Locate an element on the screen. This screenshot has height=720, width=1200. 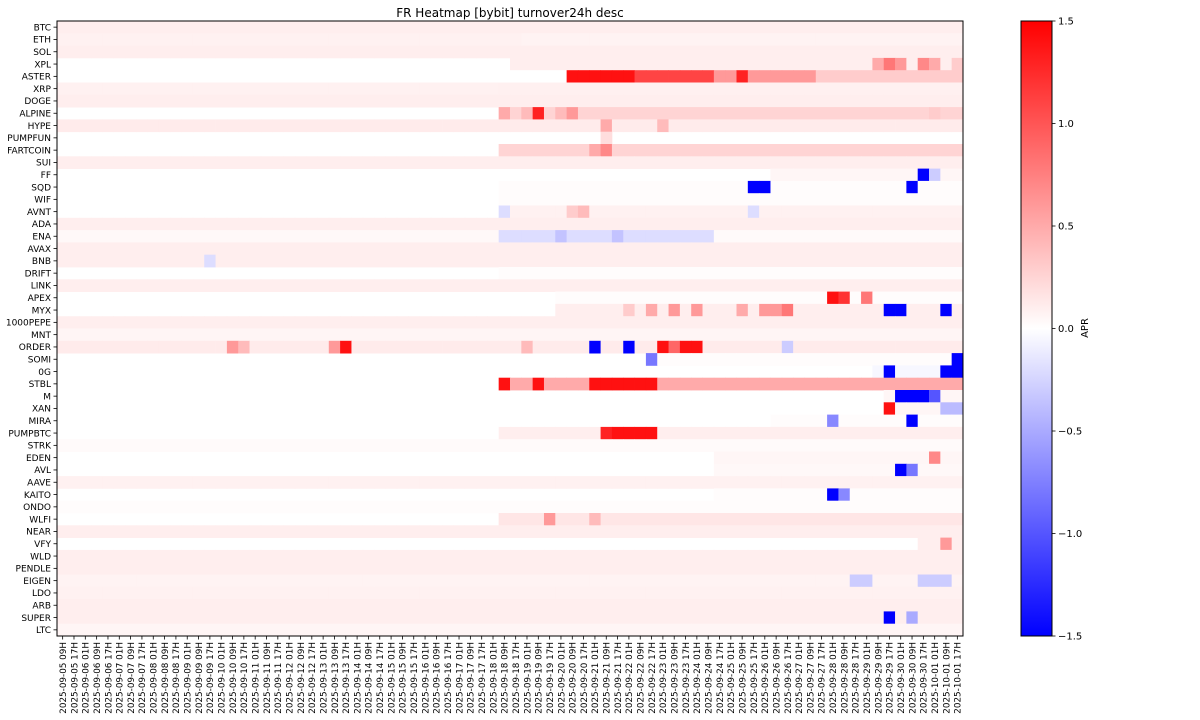
column-label: 2025-09-25 01H is located at coordinates (732, 678).